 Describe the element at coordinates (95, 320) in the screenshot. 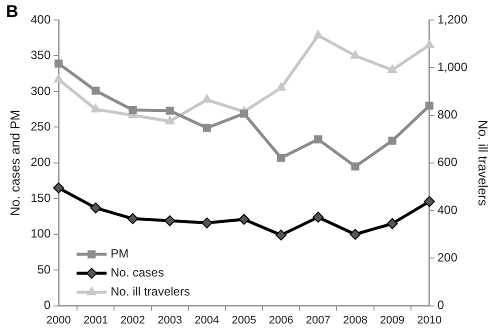

I see `x-tick-label: 2001` at that location.